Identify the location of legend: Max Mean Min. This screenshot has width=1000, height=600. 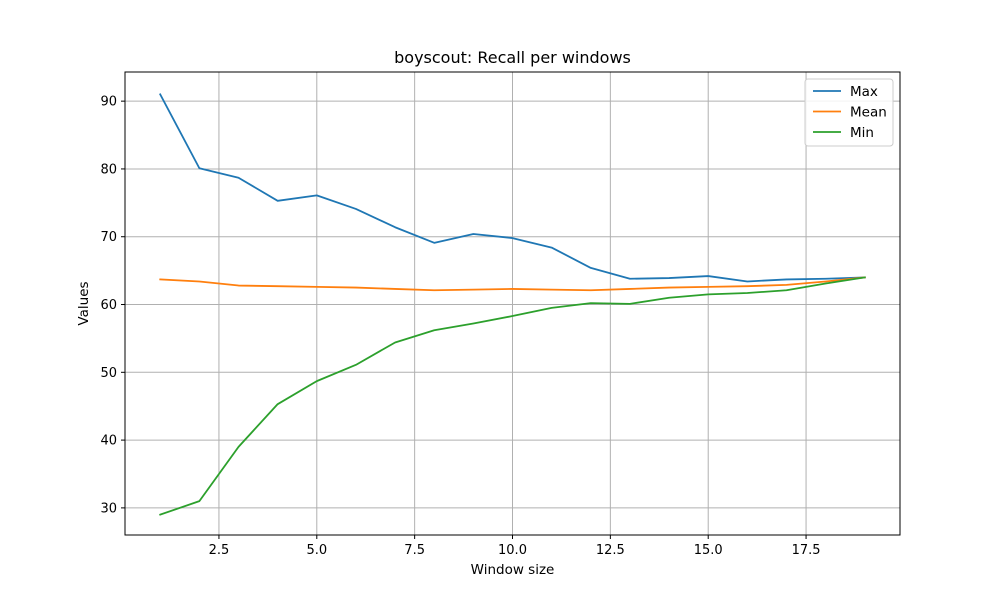
(849, 112).